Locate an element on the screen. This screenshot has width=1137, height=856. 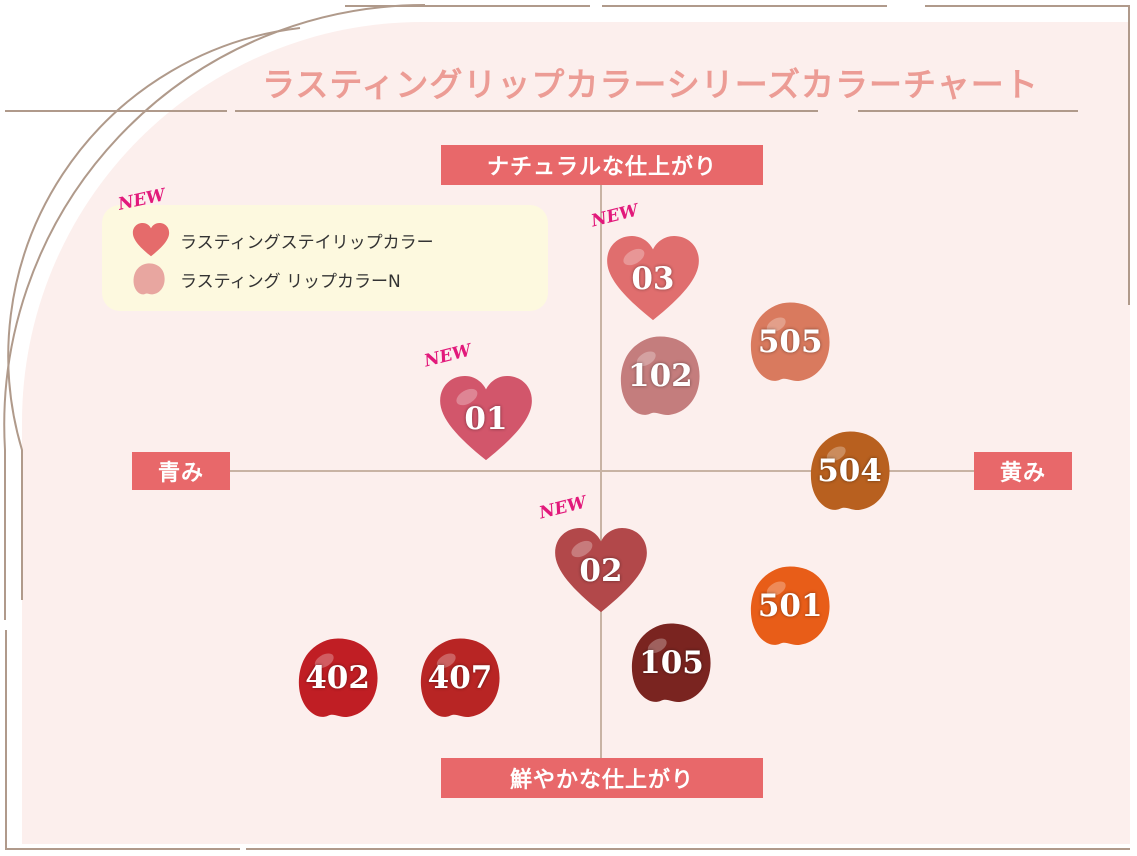
lip-color-marker-407: 407 is located at coordinates (460, 678).